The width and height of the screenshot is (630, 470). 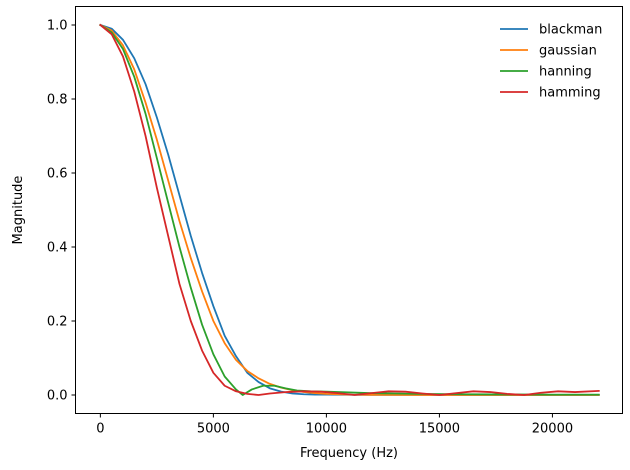 What do you see at coordinates (57, 174) in the screenshot?
I see `y-tick-label: 0.6` at bounding box center [57, 174].